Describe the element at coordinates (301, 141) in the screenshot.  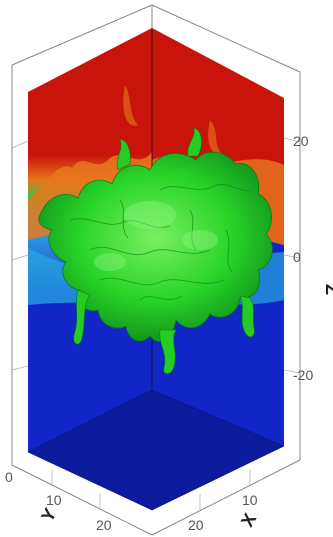
I see `z-tick-0: 20` at that location.